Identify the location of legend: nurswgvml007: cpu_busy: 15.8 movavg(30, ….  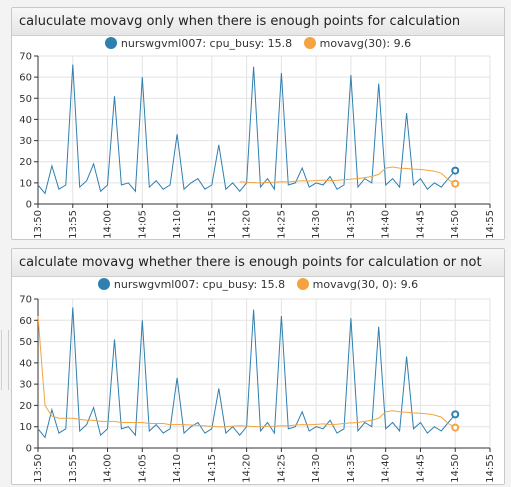
(258, 285).